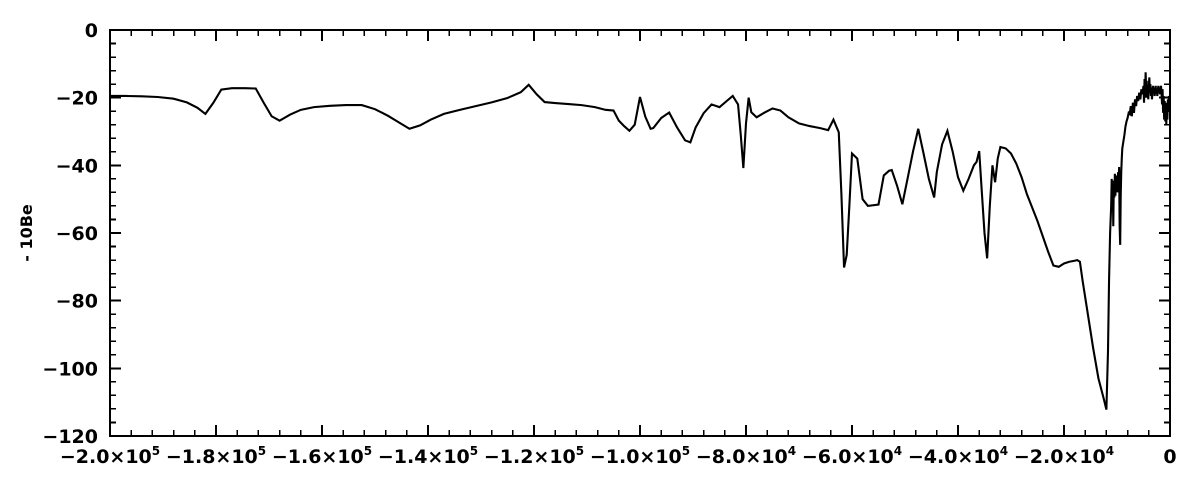 This screenshot has width=1200, height=500. Describe the element at coordinates (1169, 457) in the screenshot. I see `x-tick-label: 0` at that location.